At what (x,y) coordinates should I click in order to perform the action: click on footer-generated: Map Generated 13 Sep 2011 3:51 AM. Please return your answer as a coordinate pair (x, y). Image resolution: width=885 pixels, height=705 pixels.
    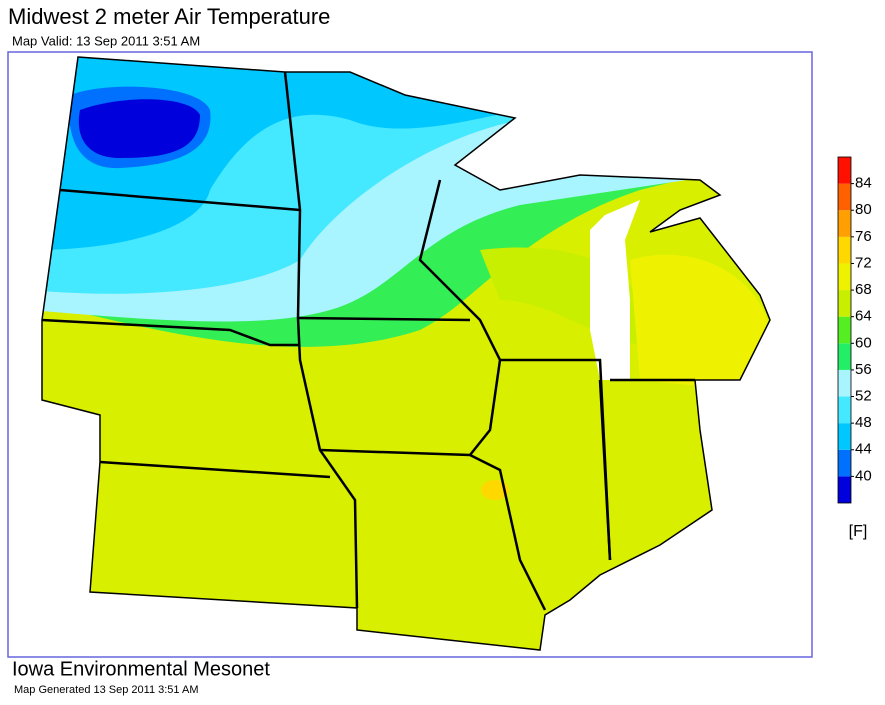
    Looking at the image, I should click on (106, 690).